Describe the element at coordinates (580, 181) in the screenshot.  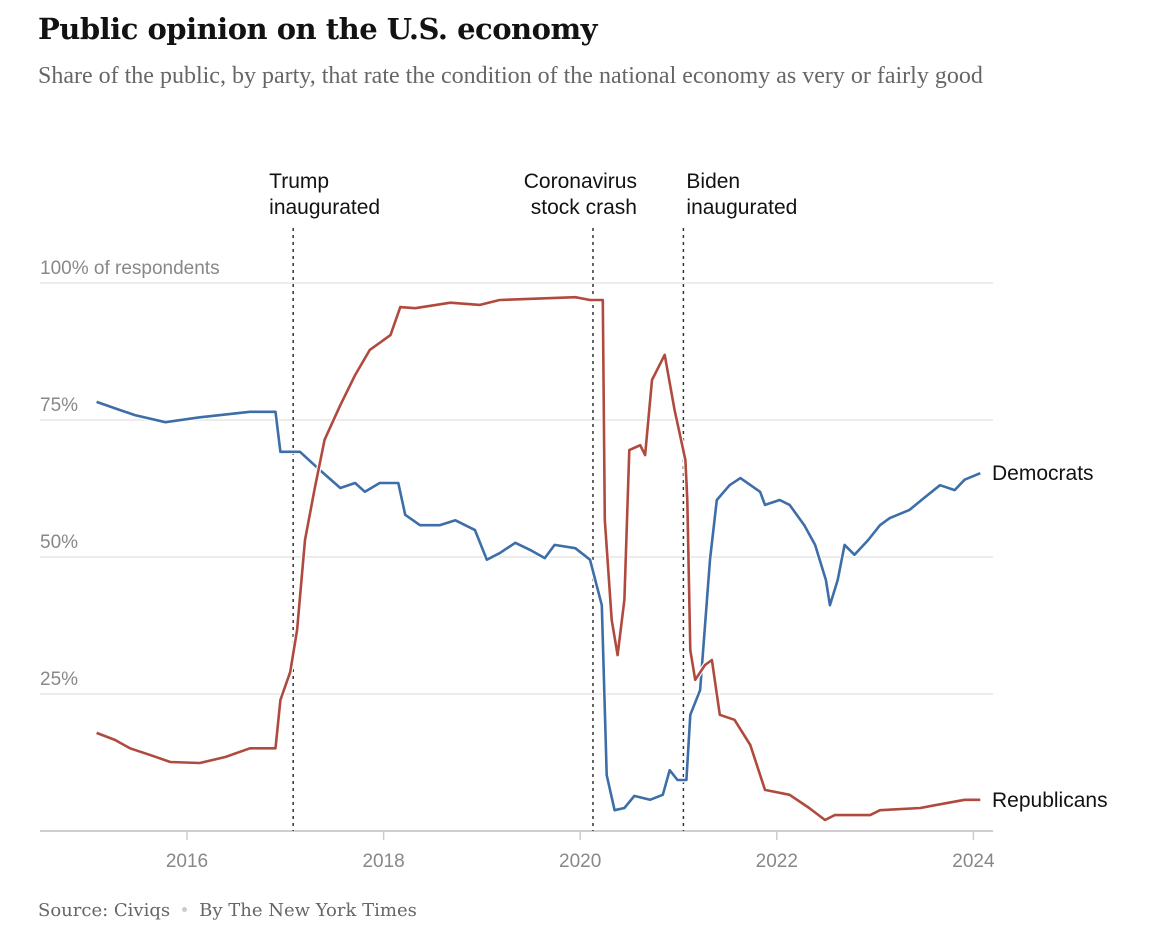
I see `event-annotation: Coronavirus` at that location.